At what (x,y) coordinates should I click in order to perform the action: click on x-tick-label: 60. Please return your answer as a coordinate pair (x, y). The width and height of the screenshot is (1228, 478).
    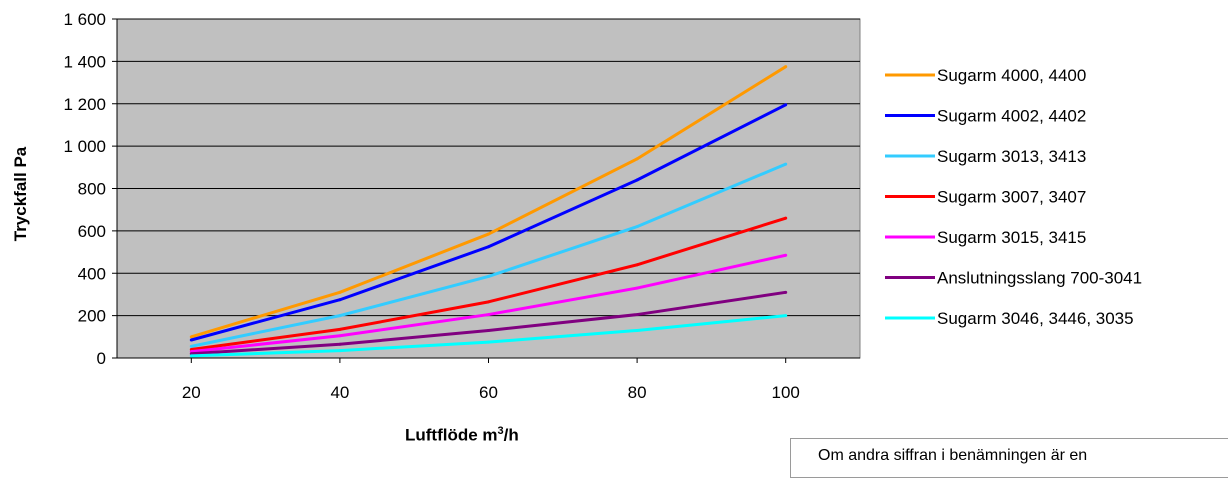
    Looking at the image, I should click on (488, 392).